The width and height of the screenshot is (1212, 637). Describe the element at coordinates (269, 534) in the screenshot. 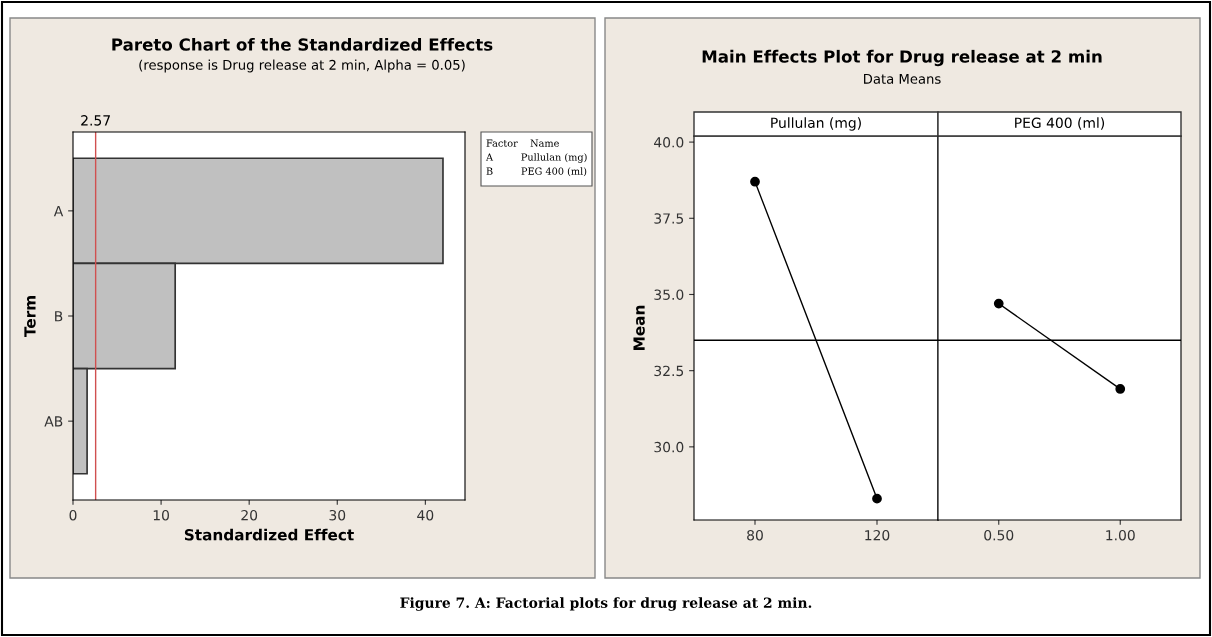

I see `x-axis-title: Standardized Effect` at that location.